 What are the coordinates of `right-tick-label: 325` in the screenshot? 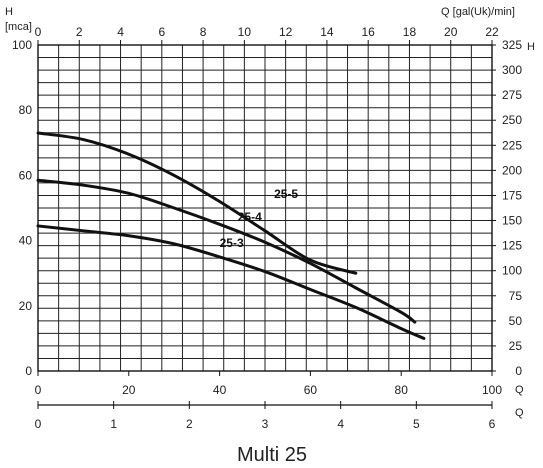 It's located at (512, 45).